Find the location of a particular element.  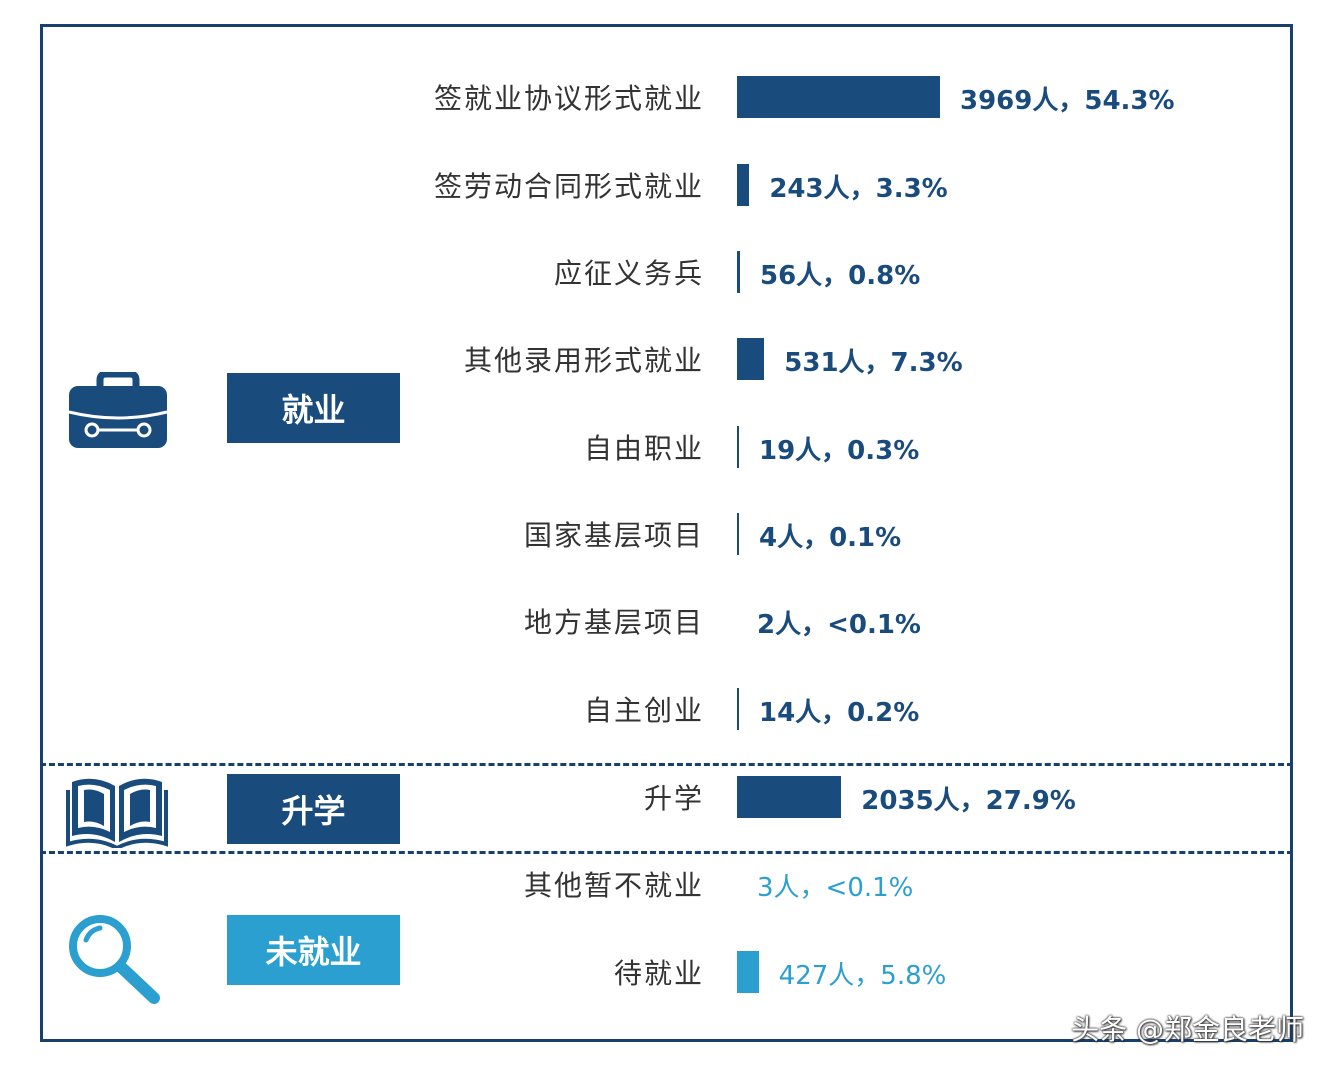

briefcase-icon is located at coordinates (118, 410).